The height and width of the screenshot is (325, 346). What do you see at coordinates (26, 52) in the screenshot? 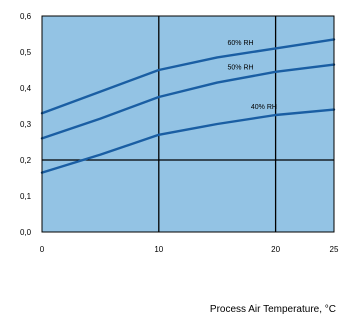
I see `y-tick-label: 0,5` at bounding box center [26, 52].